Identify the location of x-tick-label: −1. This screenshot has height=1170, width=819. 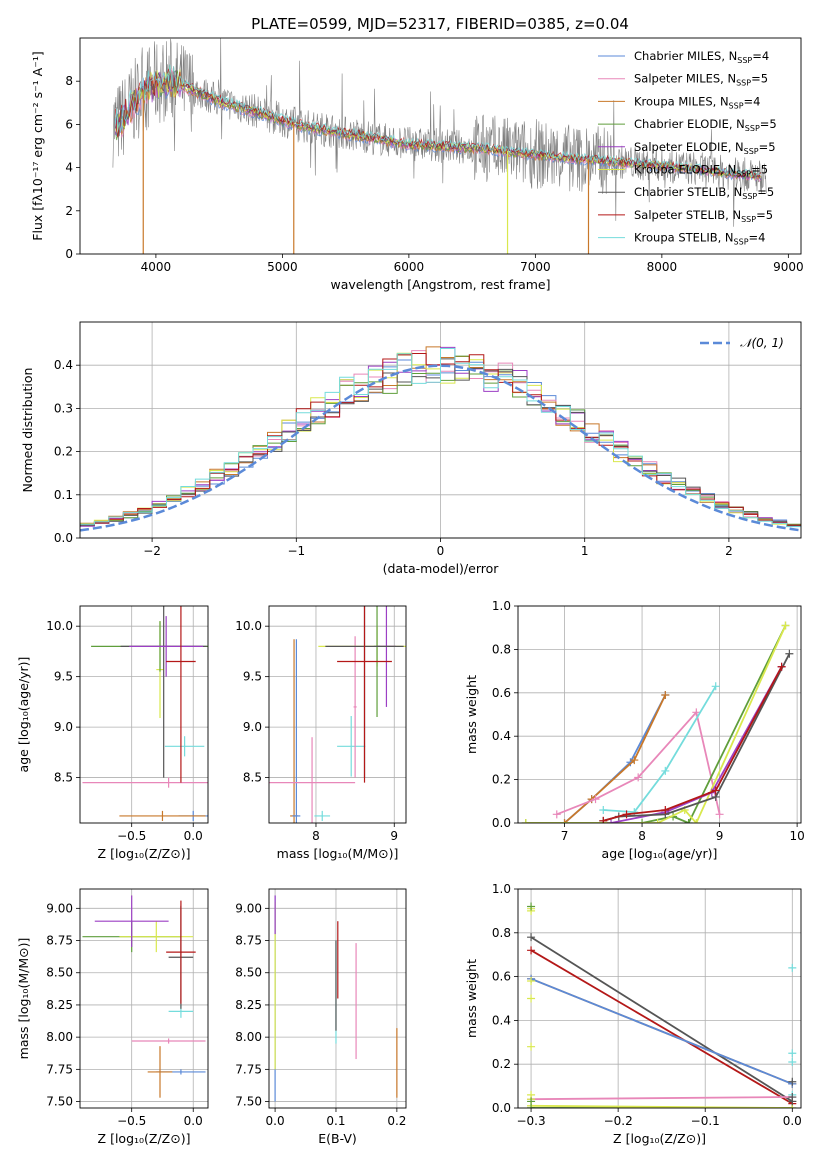
(296, 551).